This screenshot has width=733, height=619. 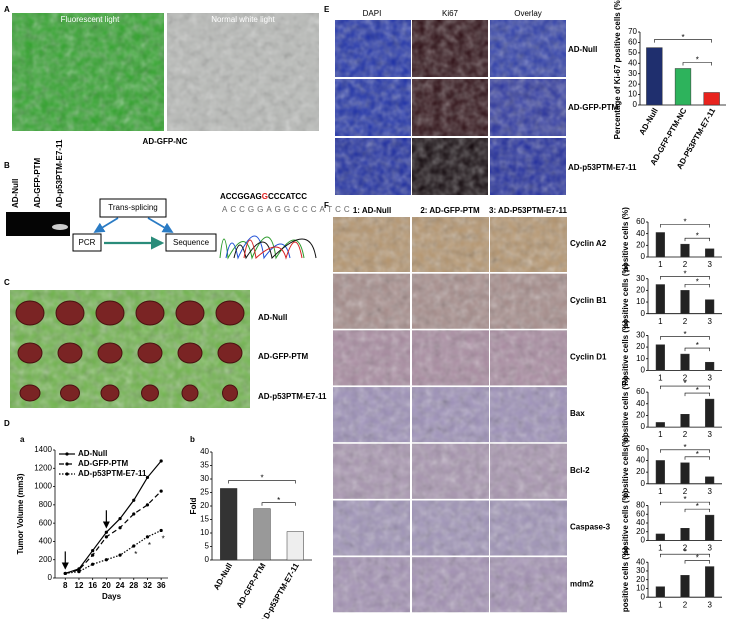 What do you see at coordinates (204, 465) in the screenshot?
I see `y-tick-label: 35` at bounding box center [204, 465].